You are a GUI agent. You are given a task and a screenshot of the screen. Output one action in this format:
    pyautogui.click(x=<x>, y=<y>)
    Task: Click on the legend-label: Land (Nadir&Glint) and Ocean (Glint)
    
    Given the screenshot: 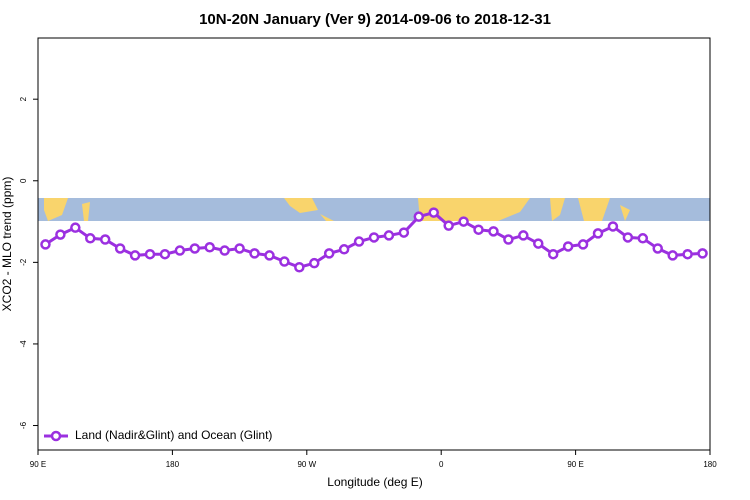 What is the action you would take?
    pyautogui.click(x=173, y=435)
    